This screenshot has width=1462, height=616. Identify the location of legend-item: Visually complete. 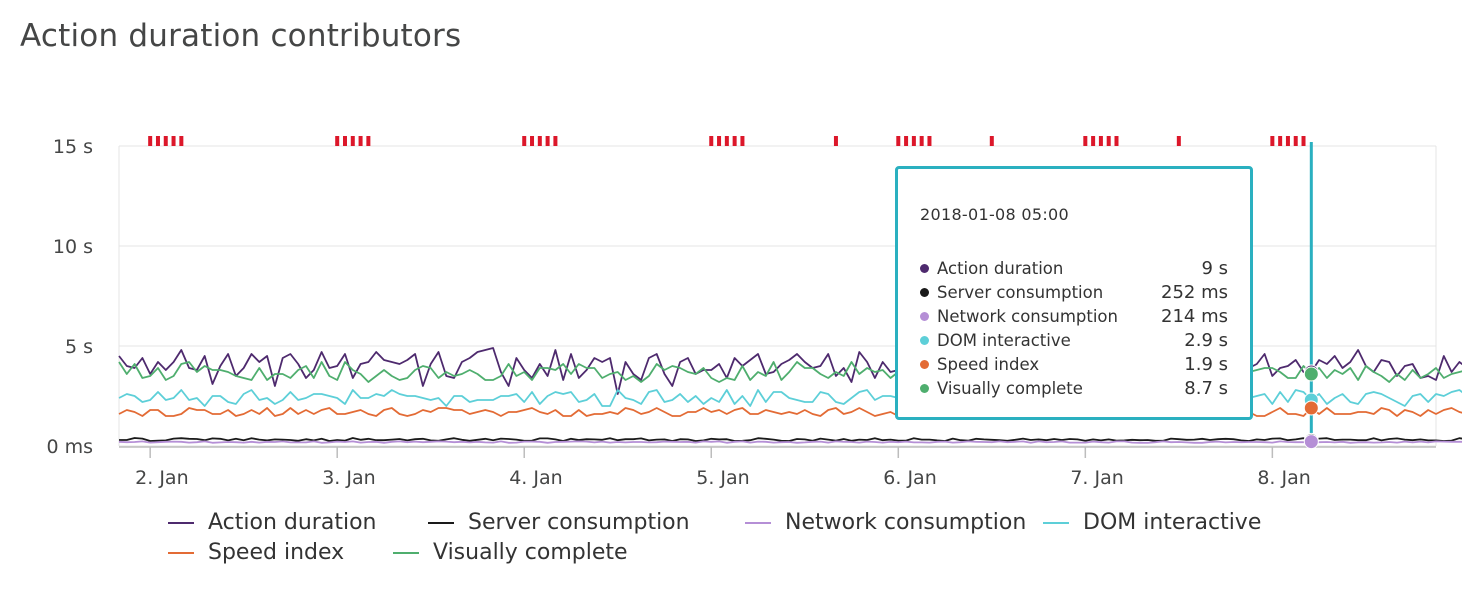
(510, 552).